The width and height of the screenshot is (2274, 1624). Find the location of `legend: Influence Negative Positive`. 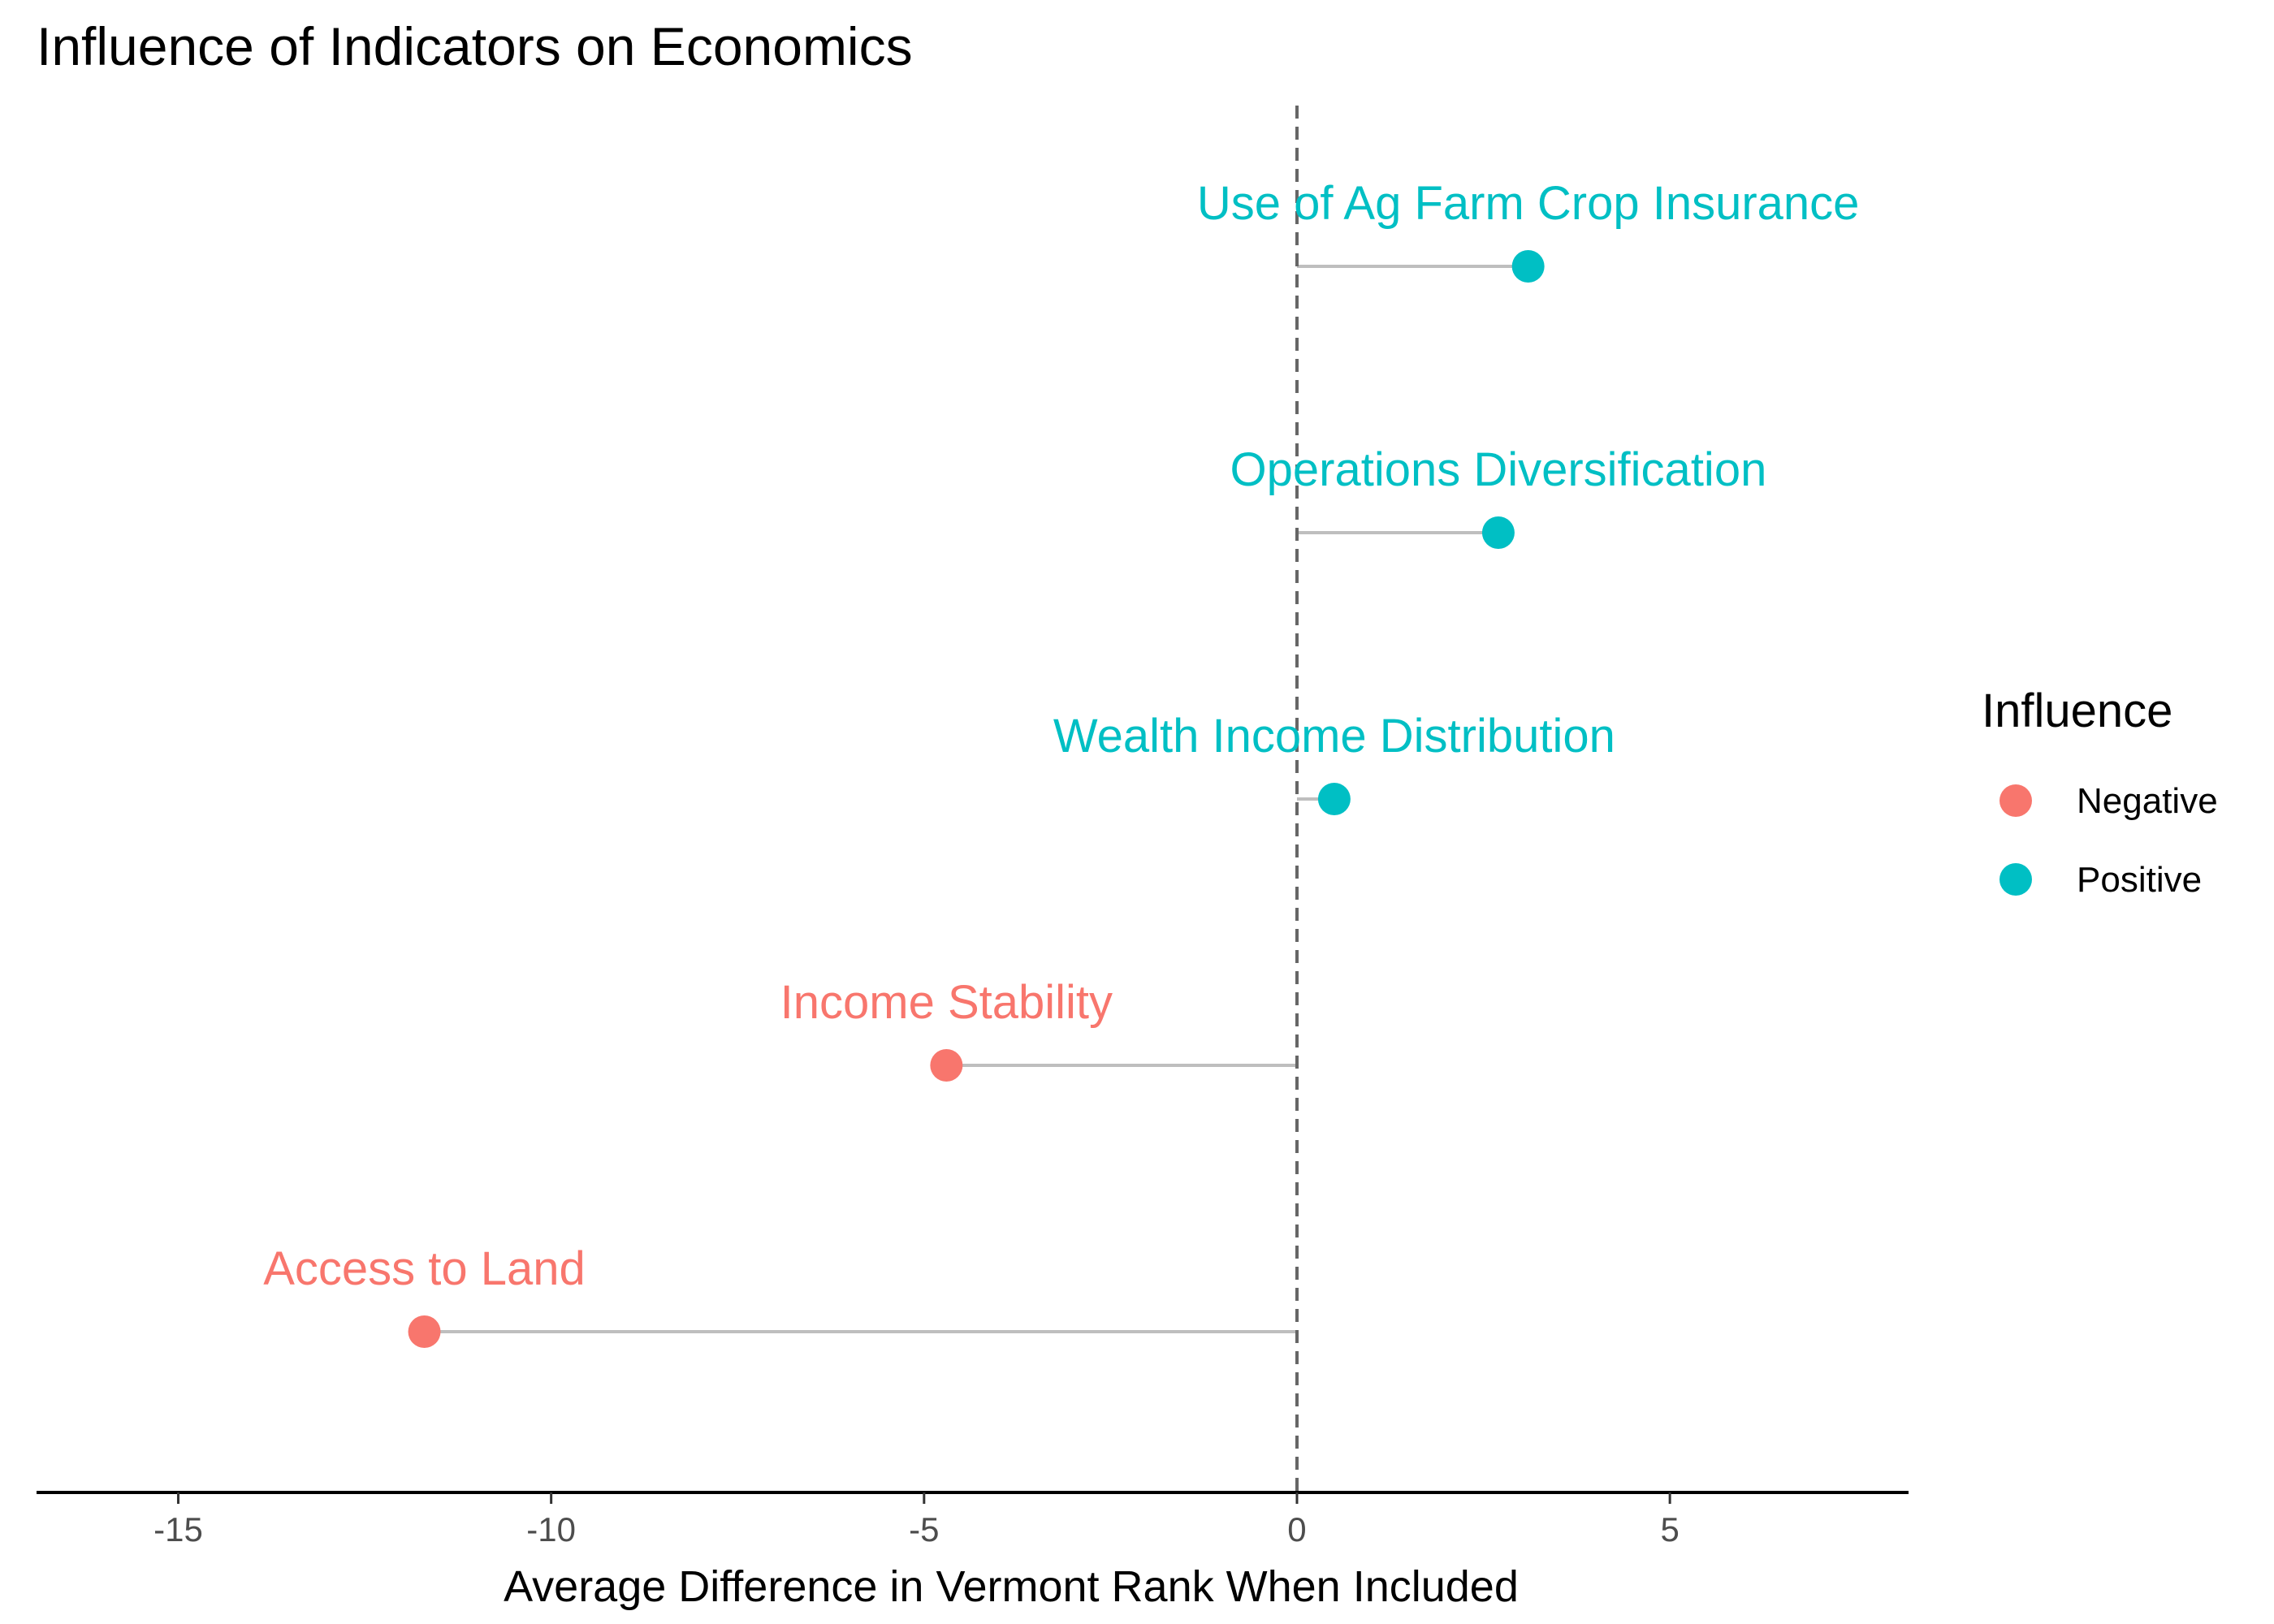

legend: Influence Negative Positive is located at coordinates (2100, 793).